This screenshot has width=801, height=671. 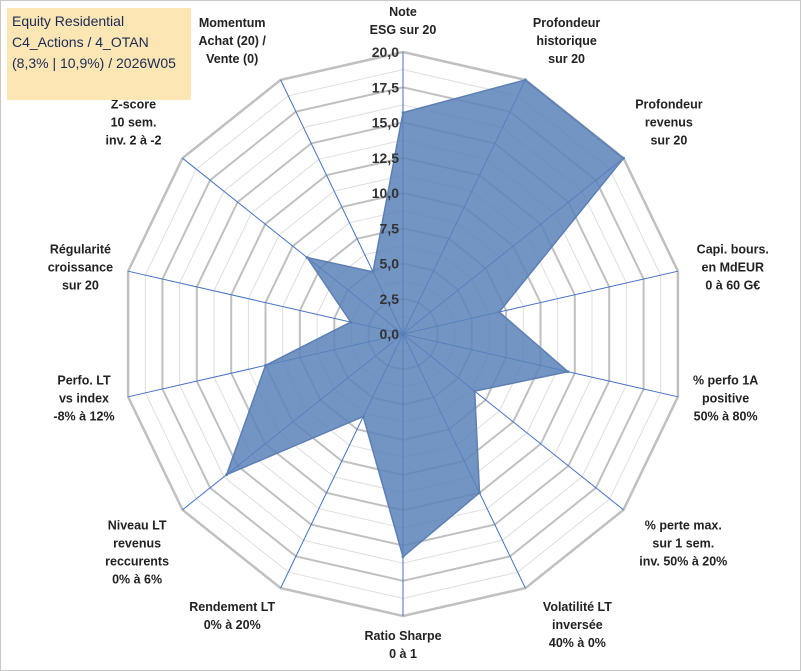 What do you see at coordinates (403, 654) in the screenshot?
I see `axis-label-line: 0 à 1` at bounding box center [403, 654].